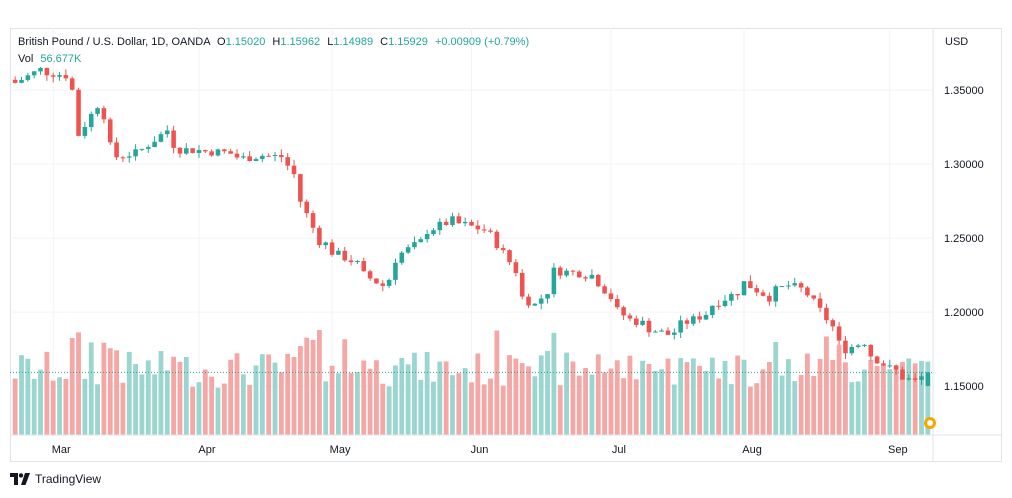 Image resolution: width=1012 pixels, height=498 pixels. Describe the element at coordinates (957, 42) in the screenshot. I see `currency-label: USD` at that location.